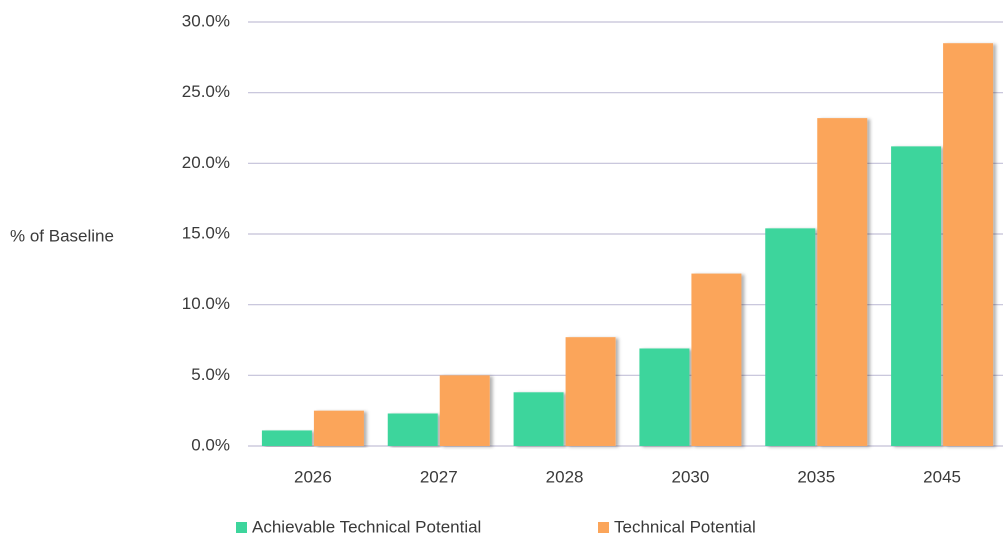 This screenshot has height=541, width=1003. Describe the element at coordinates (210, 444) in the screenshot. I see `y-tick-label: 0.0%` at that location.